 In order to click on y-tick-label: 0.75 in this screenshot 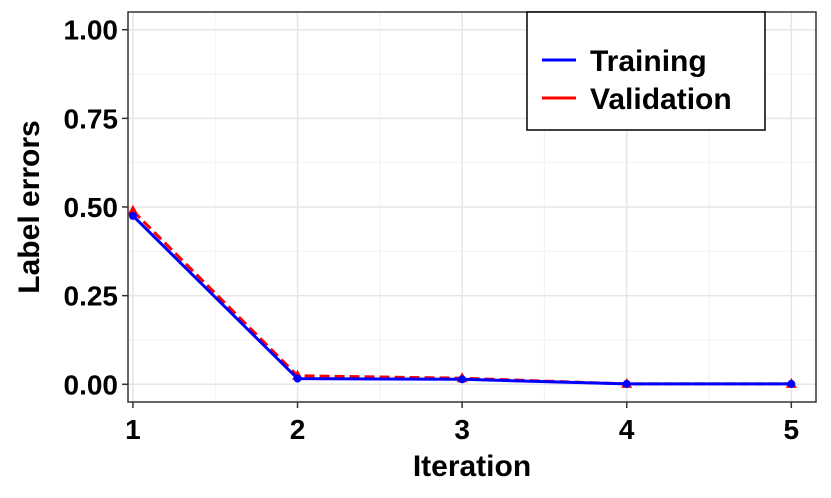, I will do `click(91, 118)`.